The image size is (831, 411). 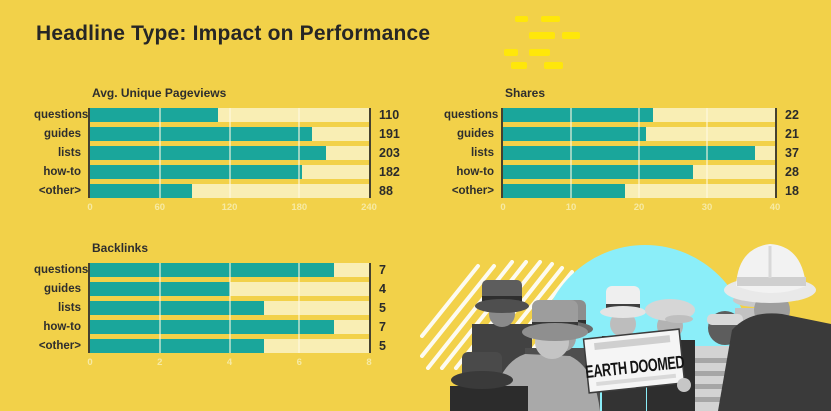 I want to click on x-axis-ticks: 0 60 120 180 240, so click(x=232, y=208).